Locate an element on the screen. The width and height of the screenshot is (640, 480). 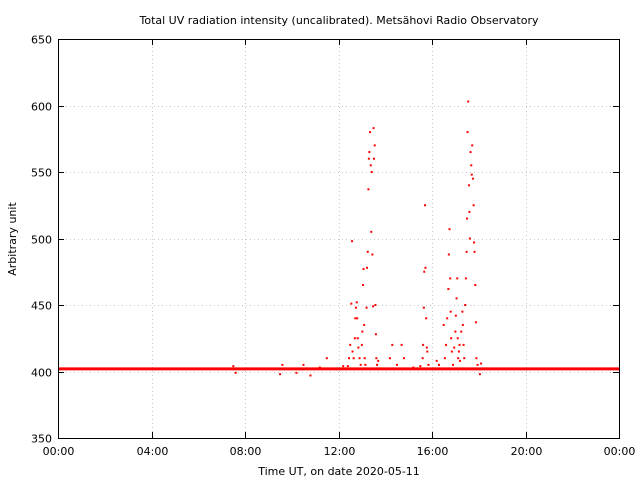
x-axis-label: Time UT, on date 2020-05-11 is located at coordinates (338, 471).